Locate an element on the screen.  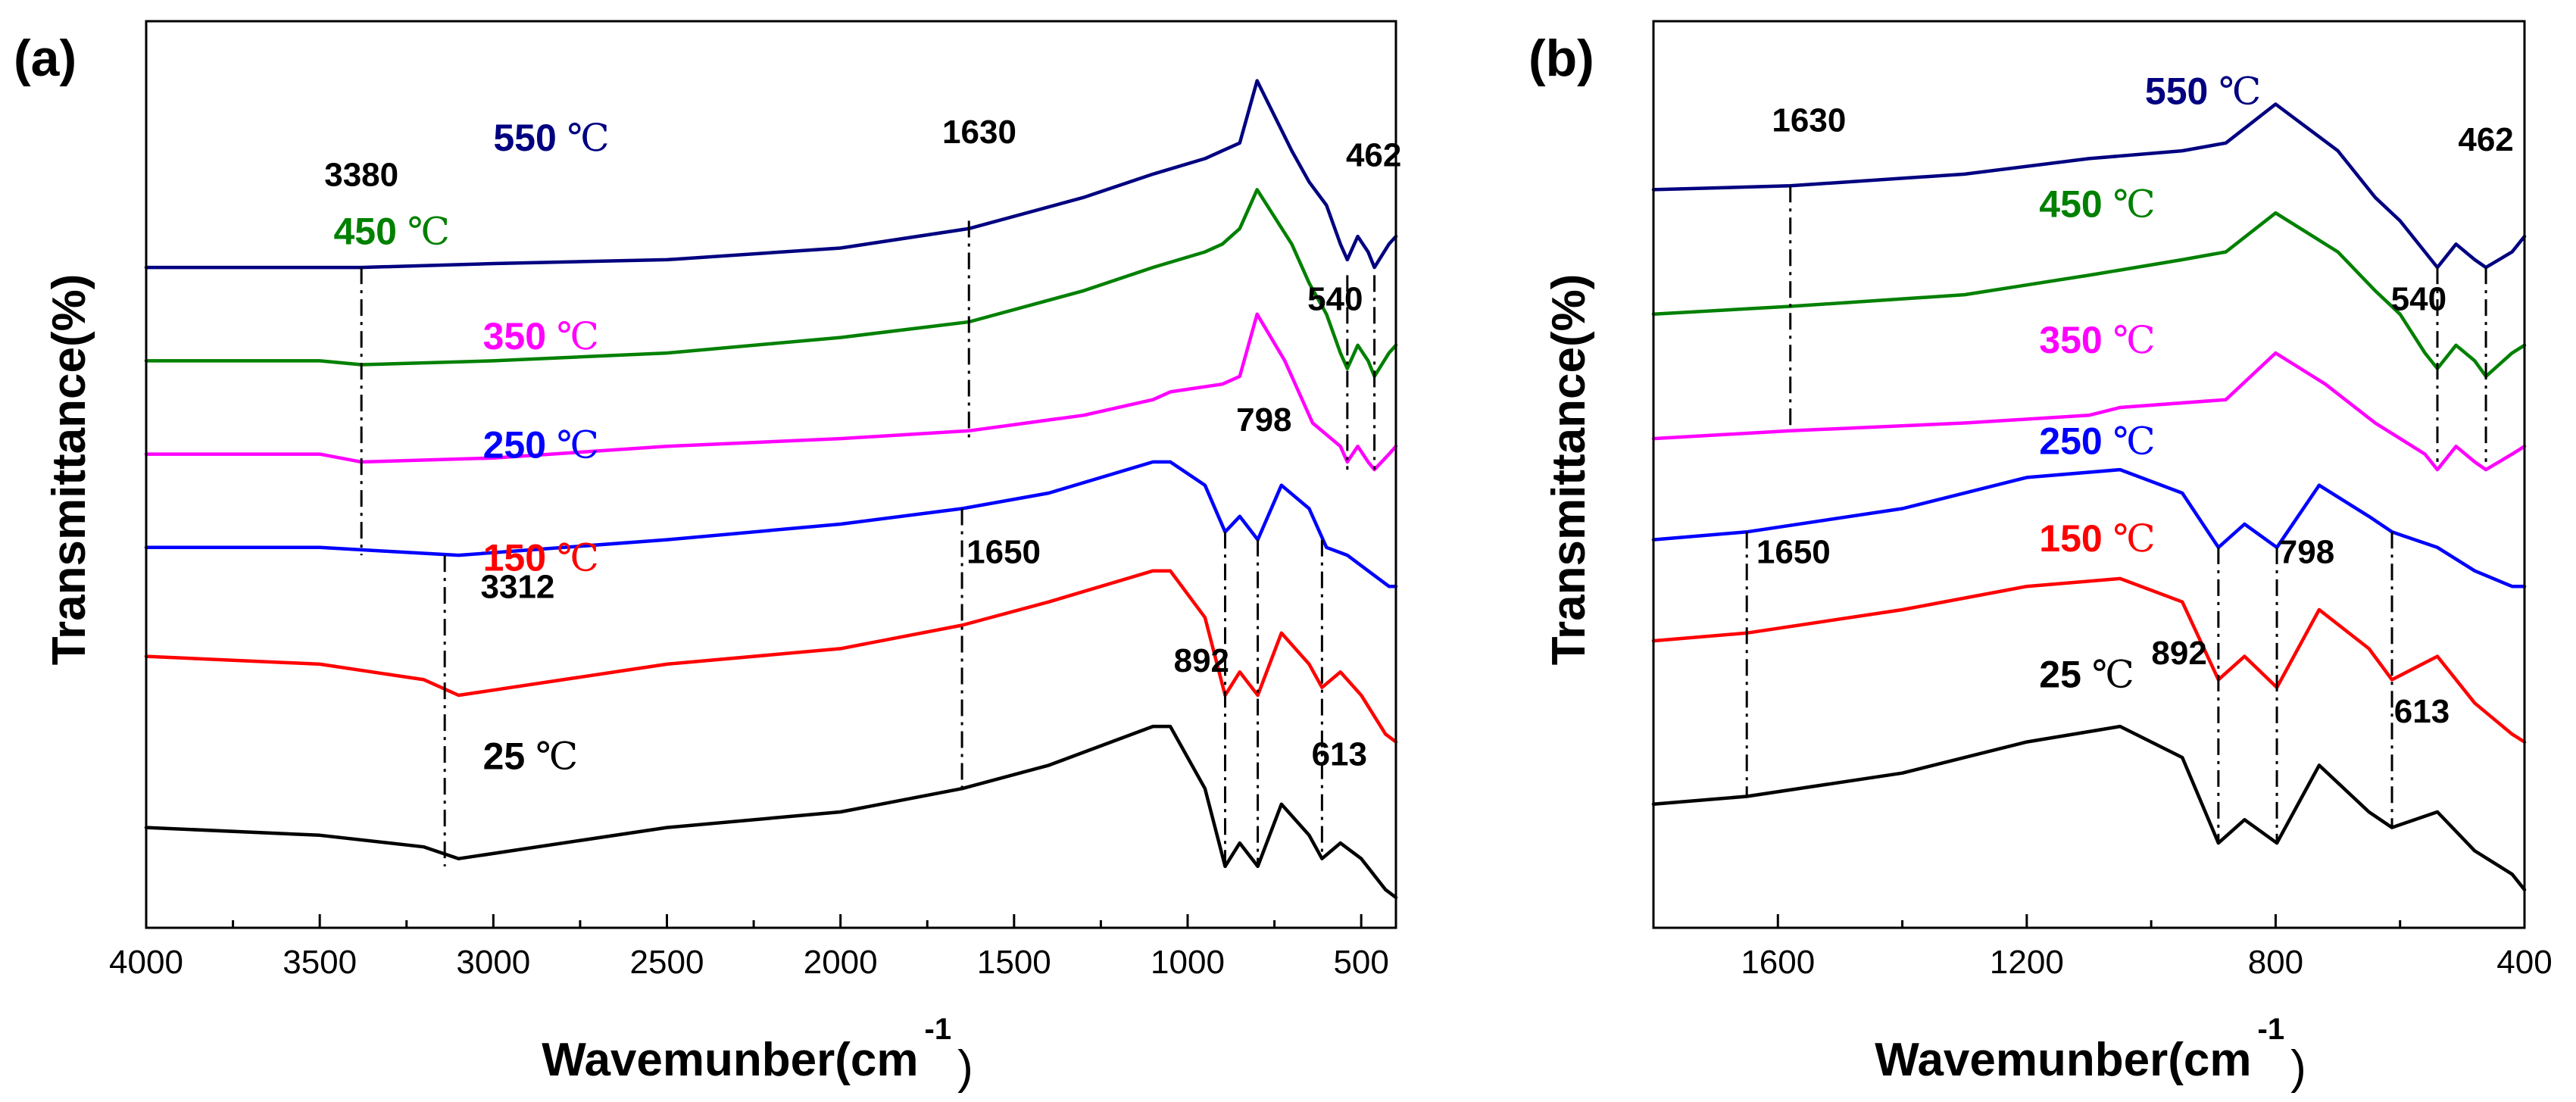
panel-a-xlabel-superscript: -1 is located at coordinates (939, 1029).